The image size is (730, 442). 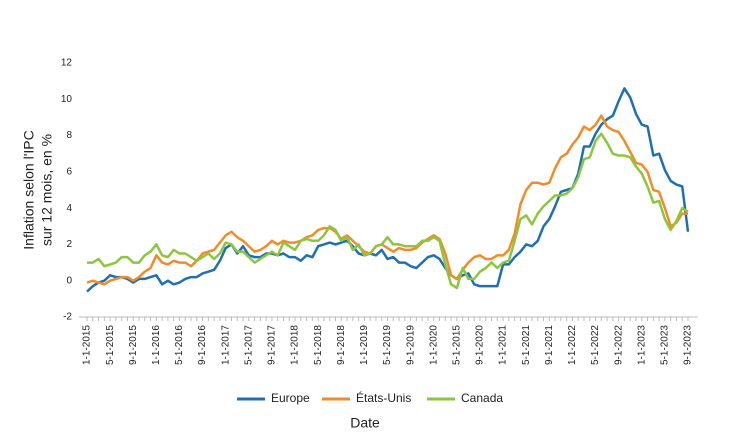 What do you see at coordinates (383, 397) in the screenshot?
I see `legend-label: États-Unis` at bounding box center [383, 397].